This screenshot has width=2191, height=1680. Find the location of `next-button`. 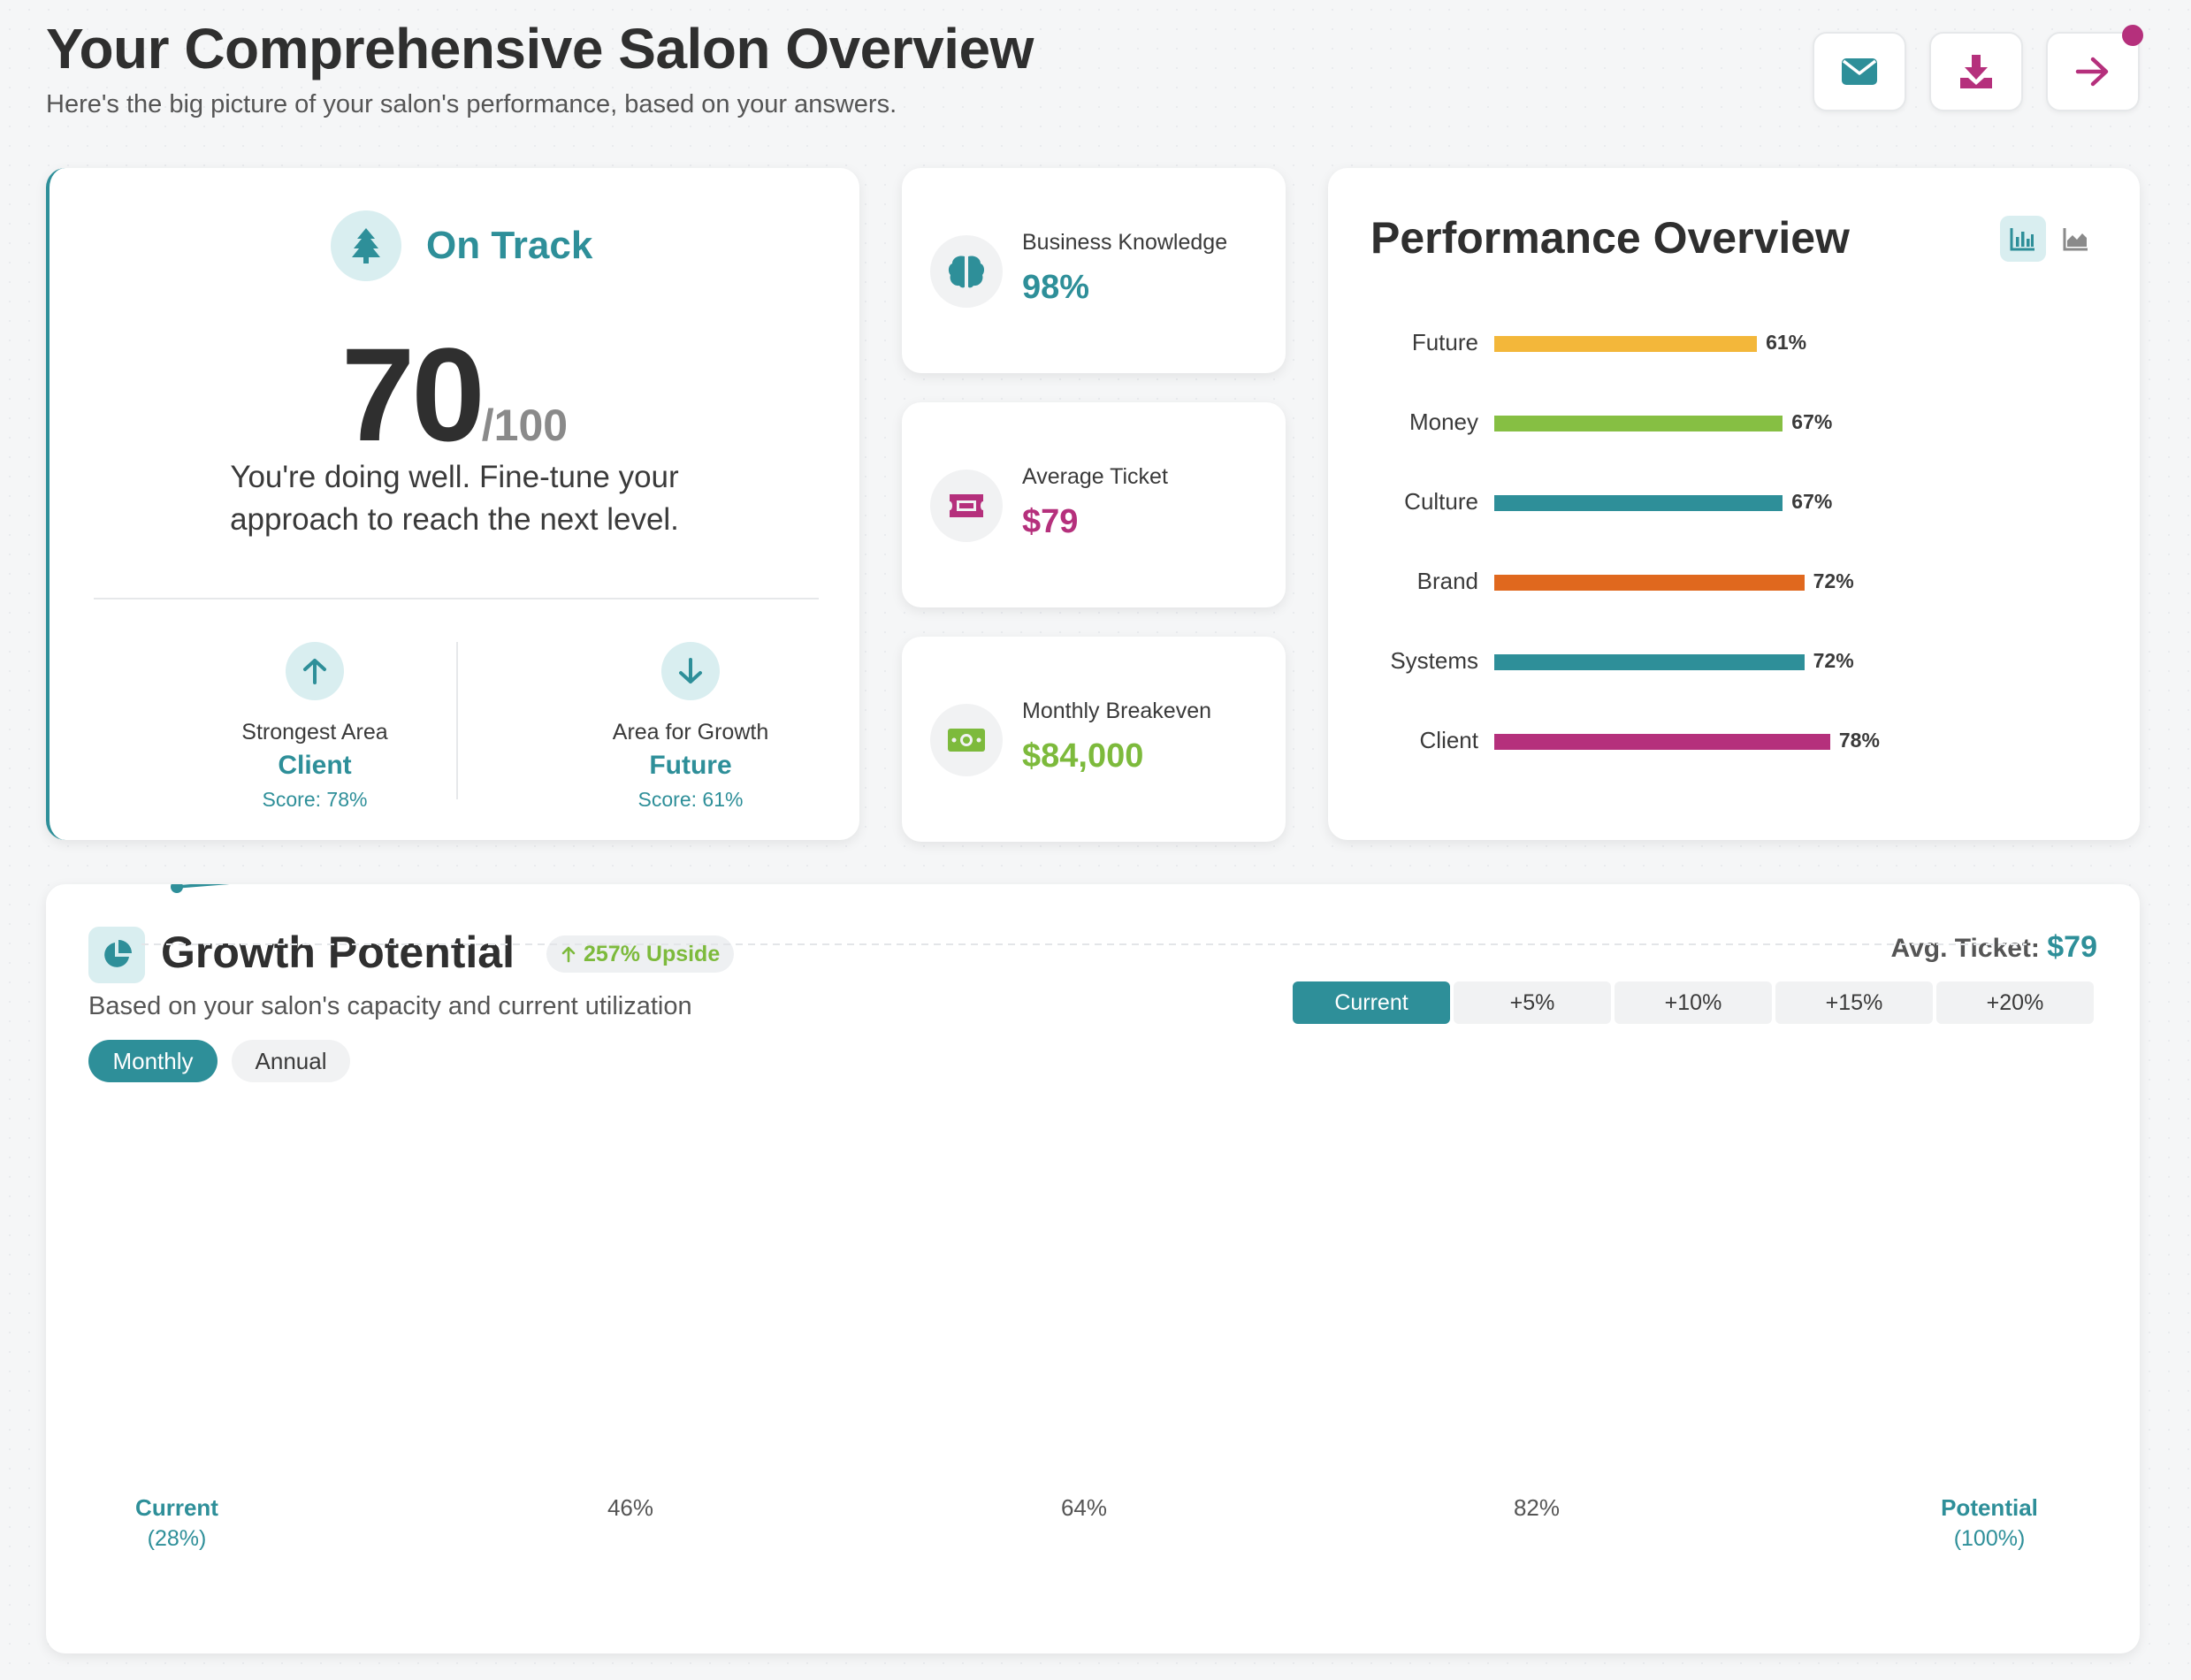

next-button is located at coordinates (2093, 71).